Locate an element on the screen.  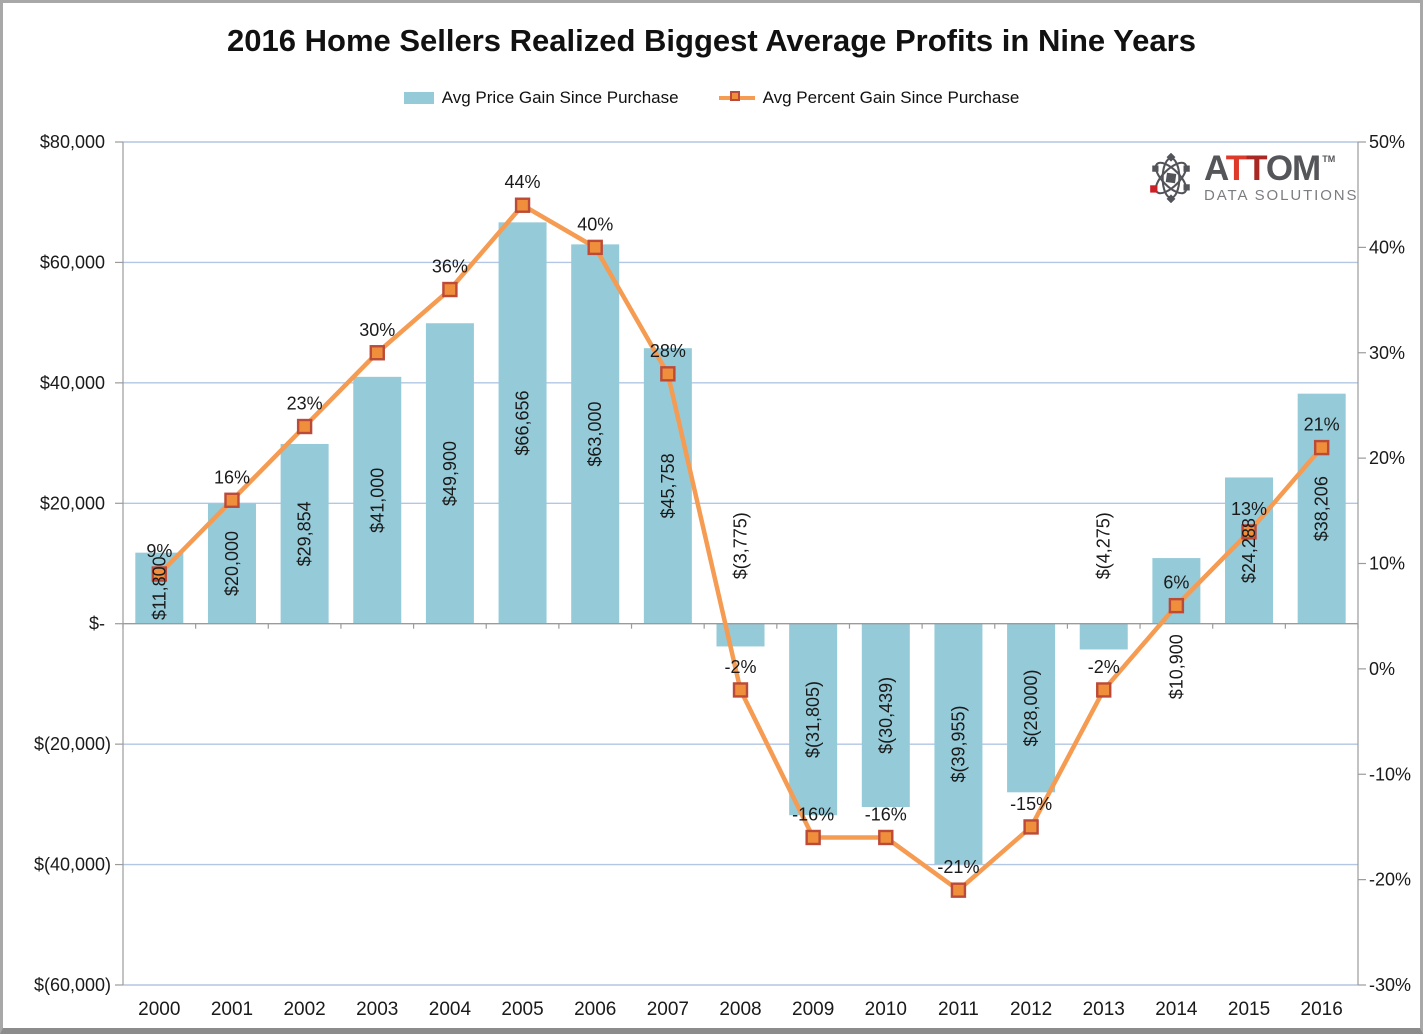
svg-text: -20% is located at coordinates (1390, 880).